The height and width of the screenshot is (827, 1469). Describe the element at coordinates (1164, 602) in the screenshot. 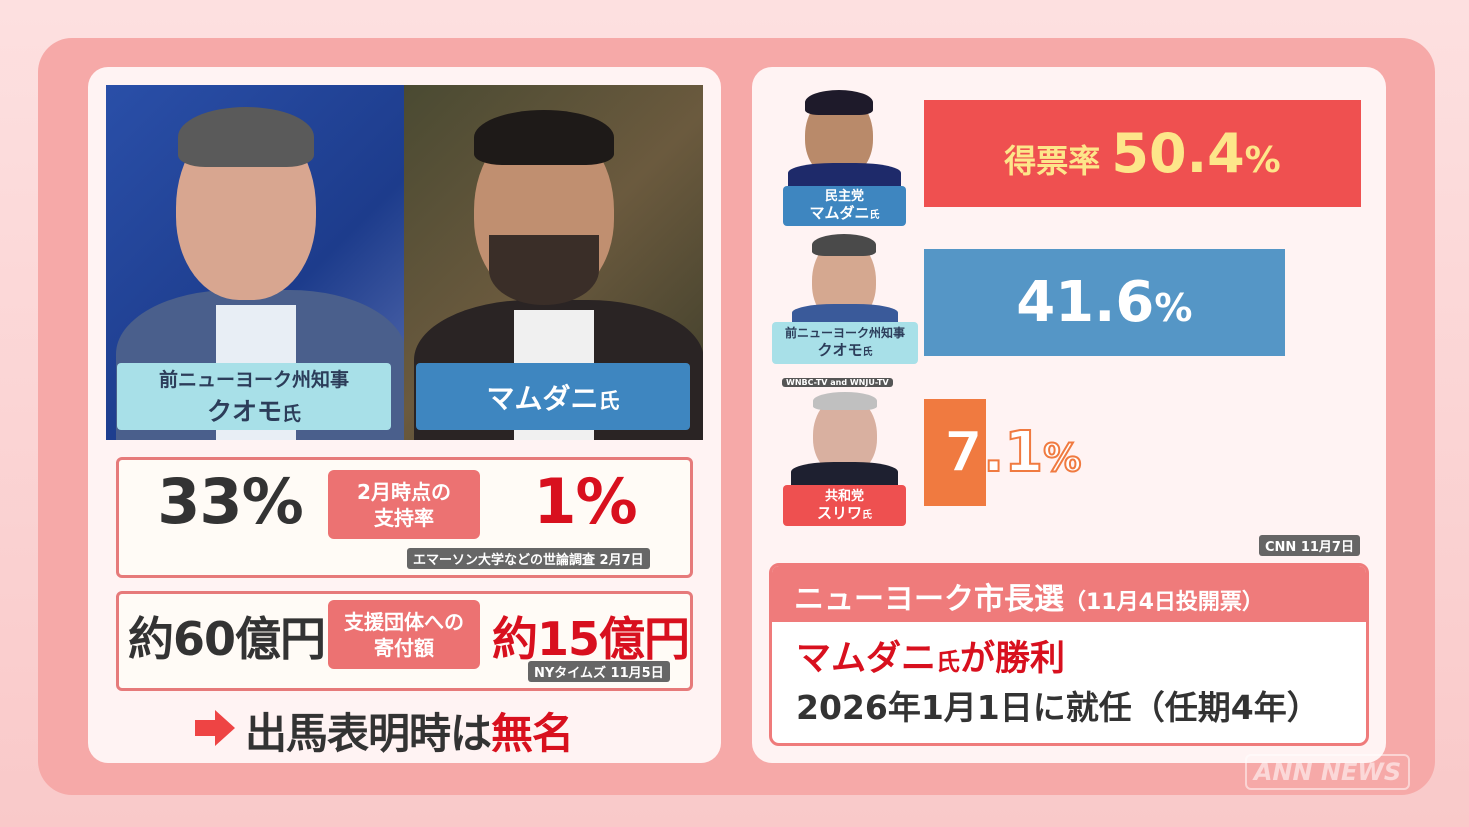

I see `result-title-note: （11月4日投開票）` at that location.